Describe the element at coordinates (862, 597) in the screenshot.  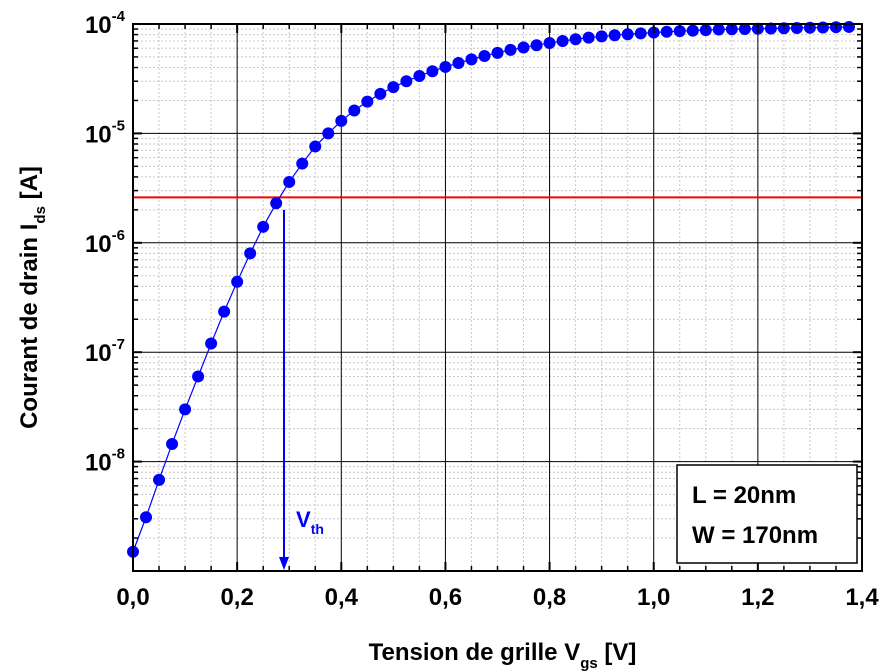
I see `x-tick-label: 1,4` at that location.